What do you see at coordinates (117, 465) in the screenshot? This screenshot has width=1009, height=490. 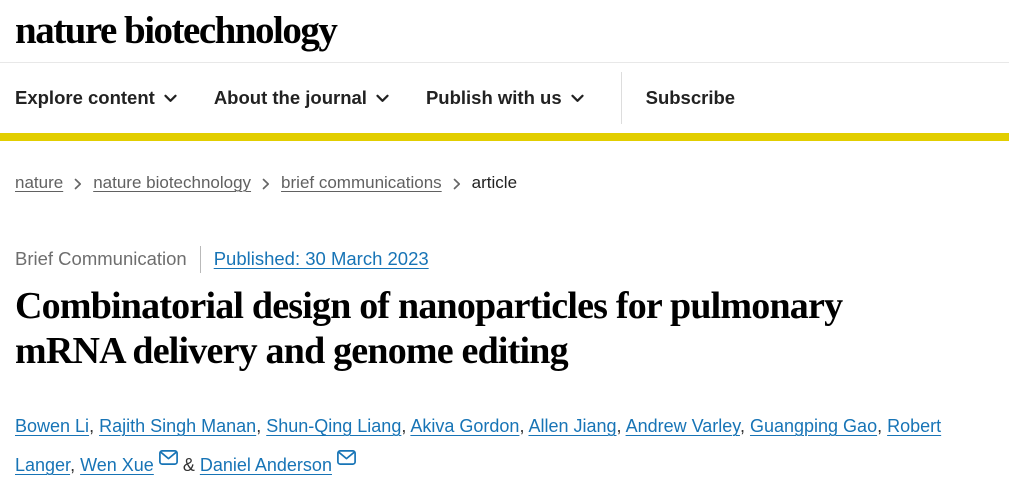 I see `author-link: Wen Xue` at bounding box center [117, 465].